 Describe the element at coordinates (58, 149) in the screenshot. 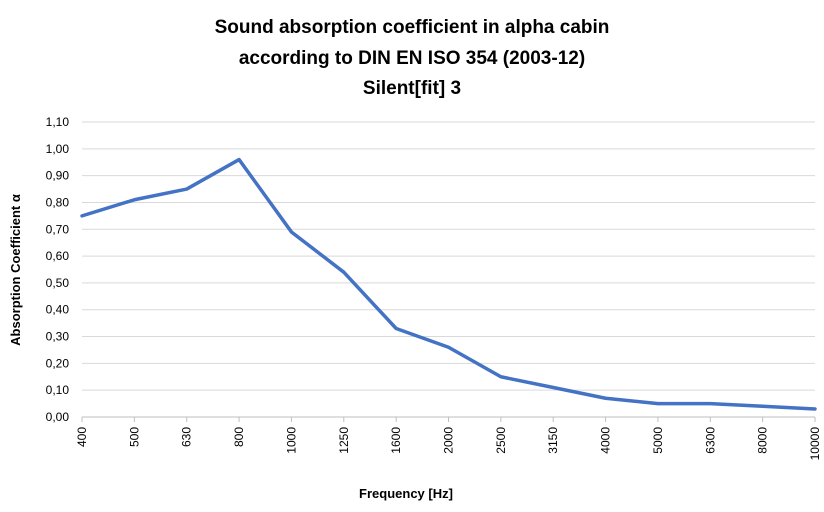

I see `y-tick-label: 1,00` at that location.